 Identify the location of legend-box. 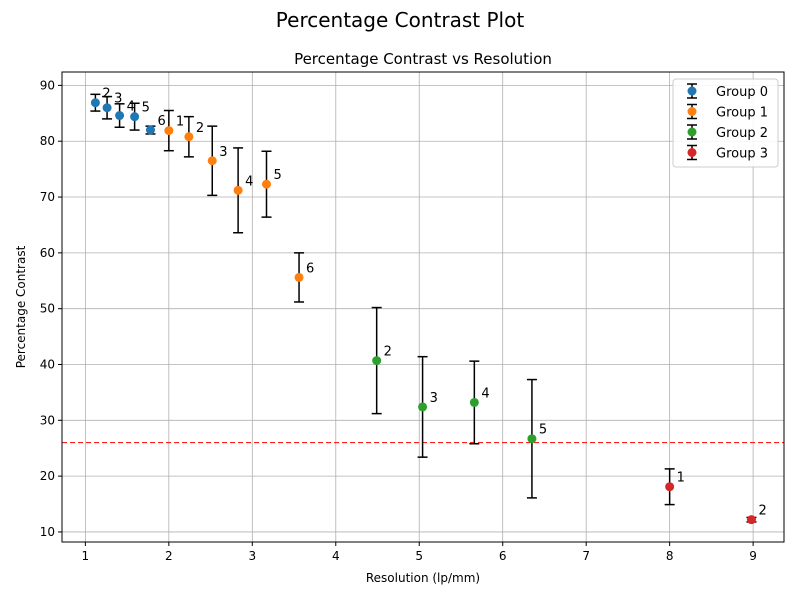
(725, 123).